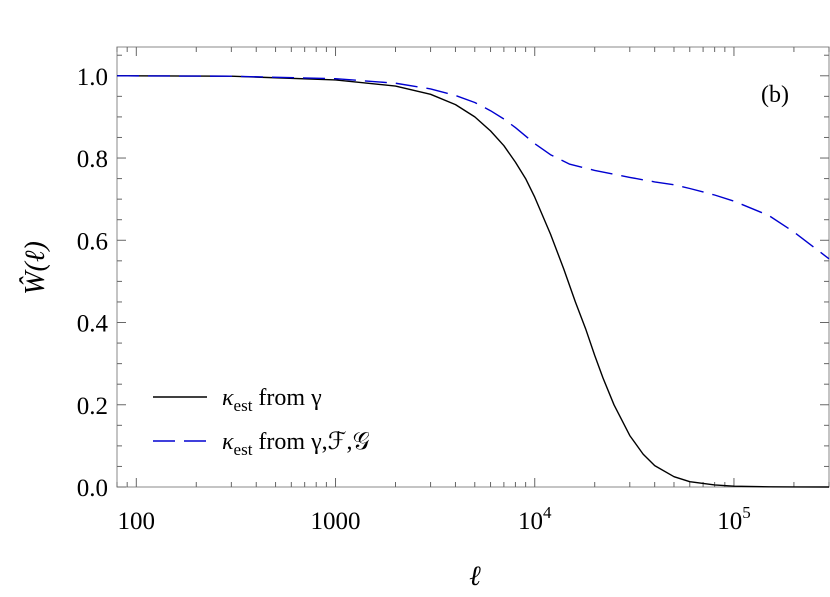  What do you see at coordinates (535, 519) in the screenshot?
I see `x-tick-label: 10⁴` at bounding box center [535, 519].